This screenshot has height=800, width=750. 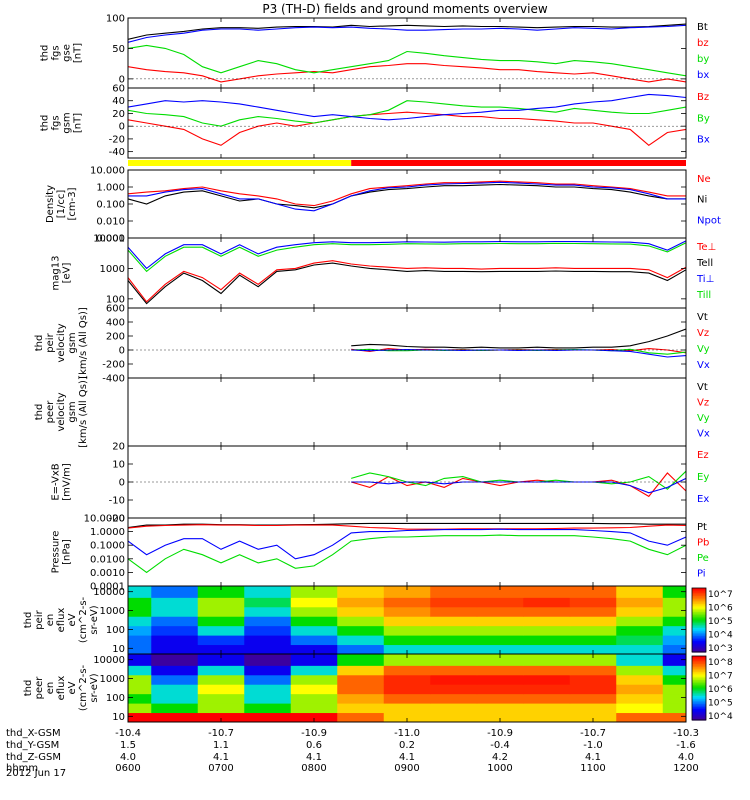 I want to click on x-axis-row-label: thd_Z-GSM, so click(x=33, y=757).